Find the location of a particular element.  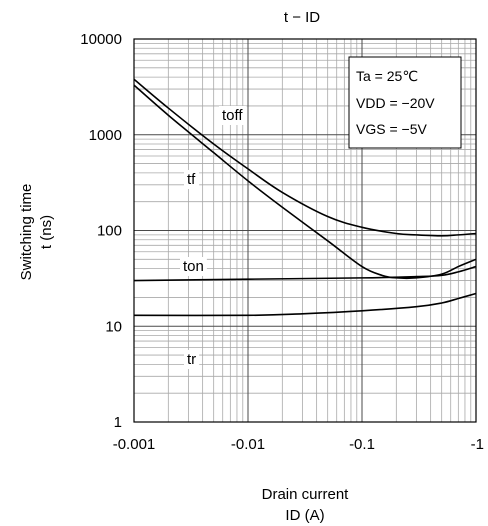

curve-label-bg-tf is located at coordinates (192, 179).